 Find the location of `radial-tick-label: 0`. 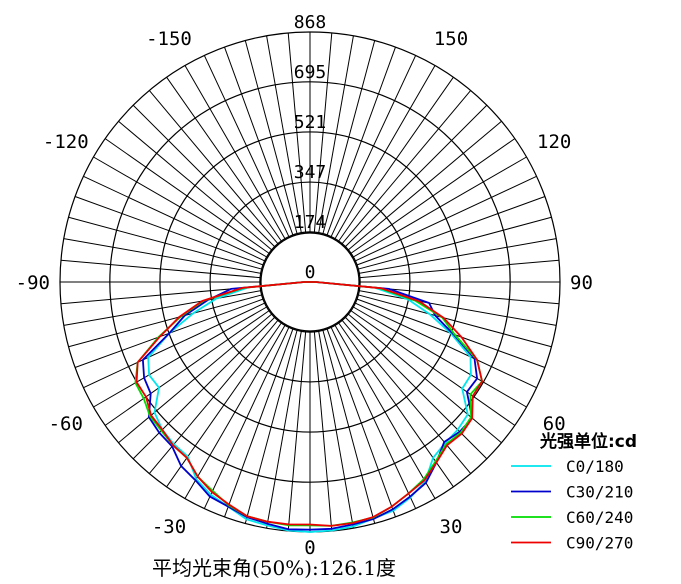

radial-tick-label: 0 is located at coordinates (310, 272).